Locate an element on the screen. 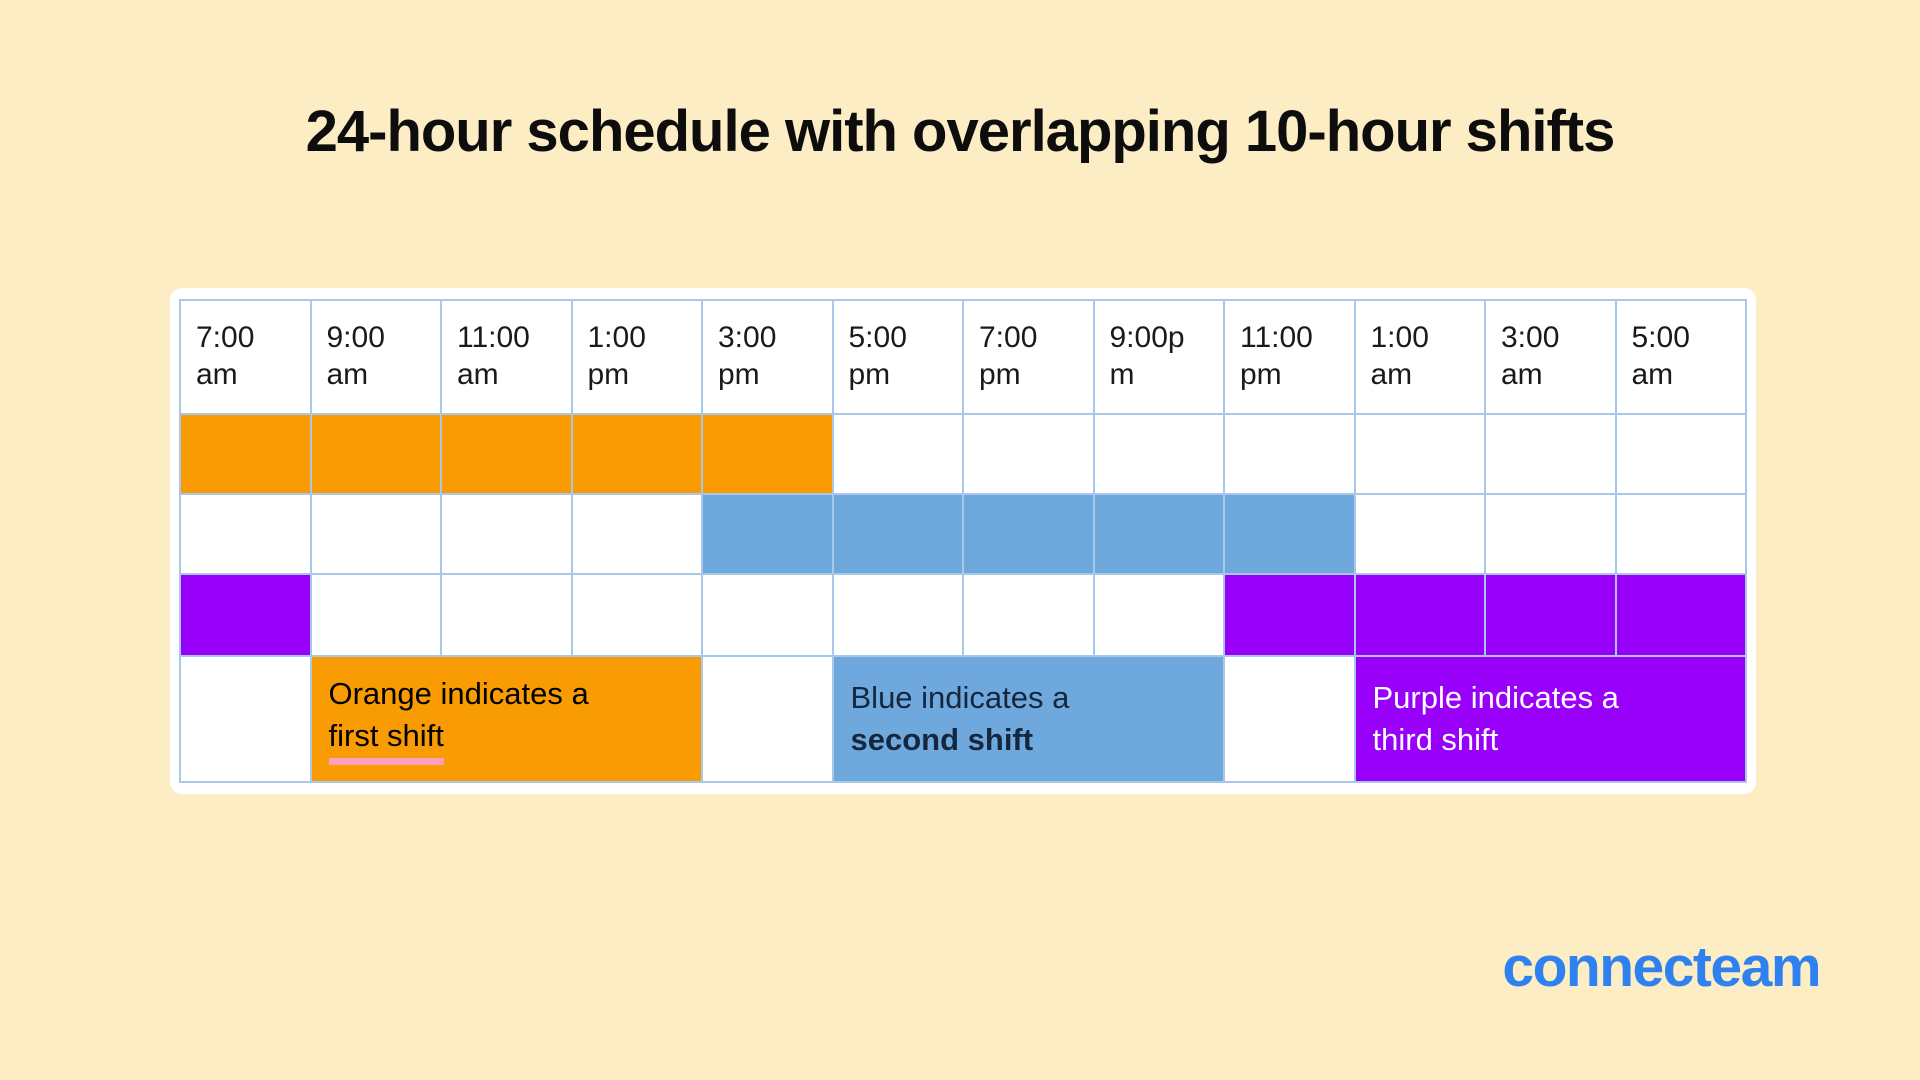  time-header-label: 1:00 am is located at coordinates (1399, 356).